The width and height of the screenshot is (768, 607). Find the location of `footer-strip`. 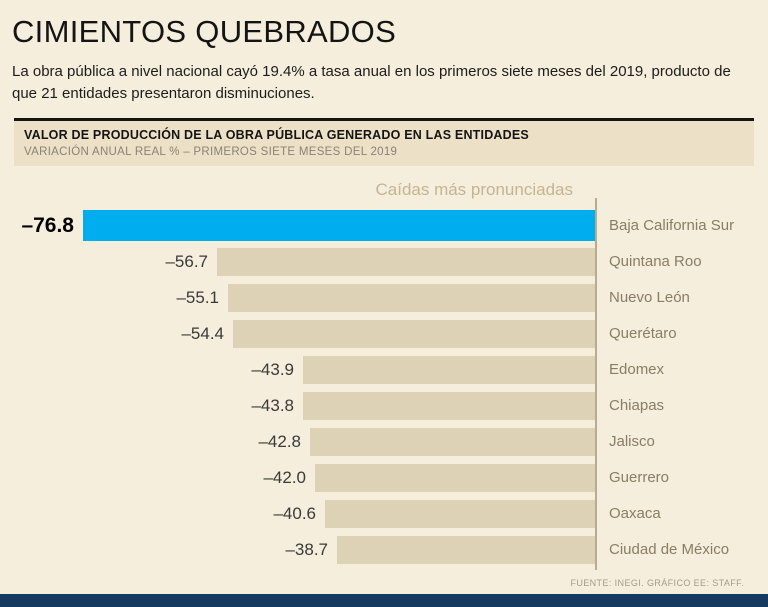

footer-strip is located at coordinates (384, 600).